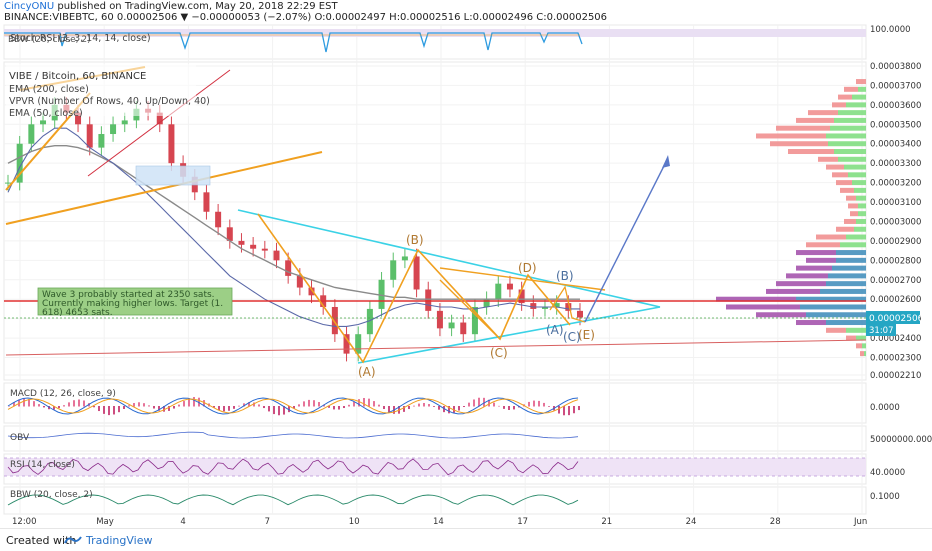 The width and height of the screenshot is (932, 551). Describe the element at coordinates (895, 261) in the screenshot. I see `price-tick-label: 0.00002800` at that location.